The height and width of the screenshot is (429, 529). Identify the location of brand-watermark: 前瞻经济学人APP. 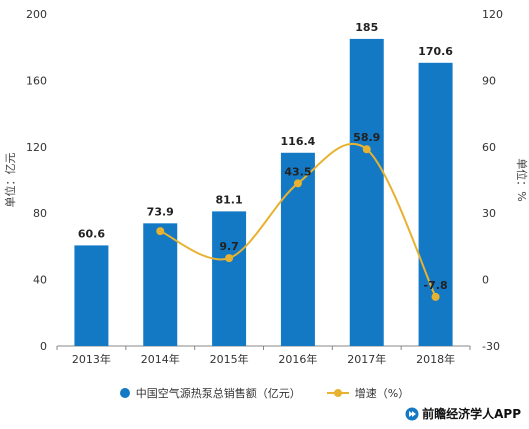
(463, 413).